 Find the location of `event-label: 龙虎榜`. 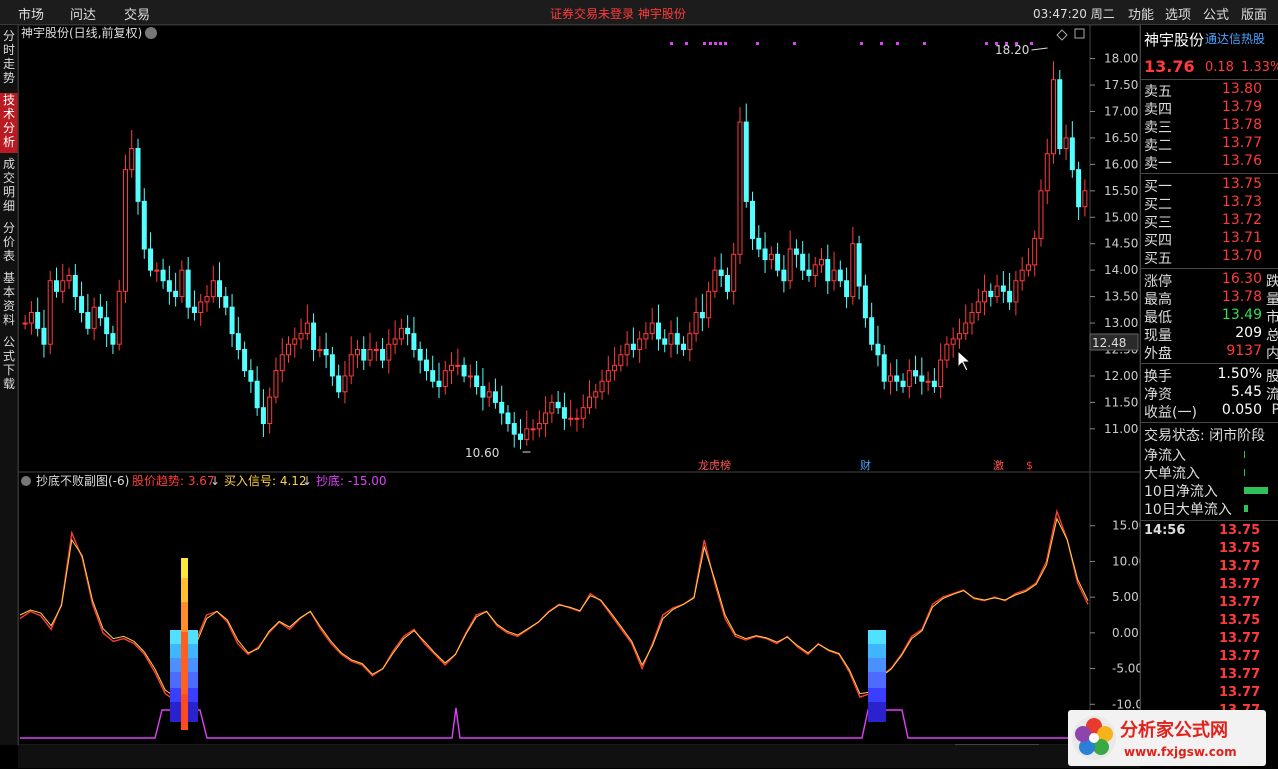

event-label: 龙虎榜 is located at coordinates (714, 465).